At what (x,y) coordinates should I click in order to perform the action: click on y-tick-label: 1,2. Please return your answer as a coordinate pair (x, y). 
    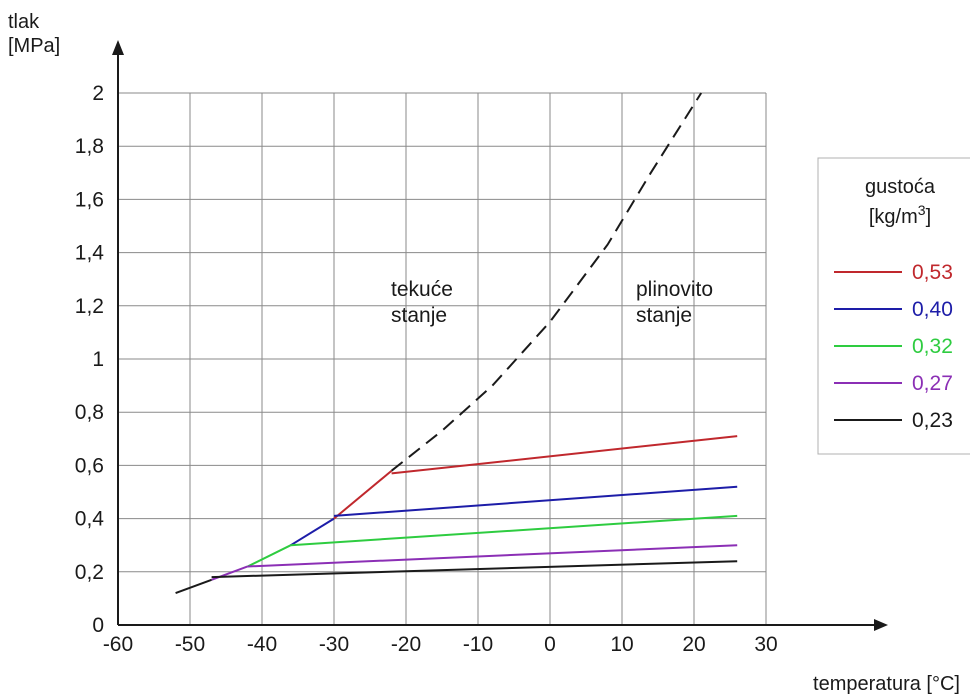
    Looking at the image, I should click on (89, 306).